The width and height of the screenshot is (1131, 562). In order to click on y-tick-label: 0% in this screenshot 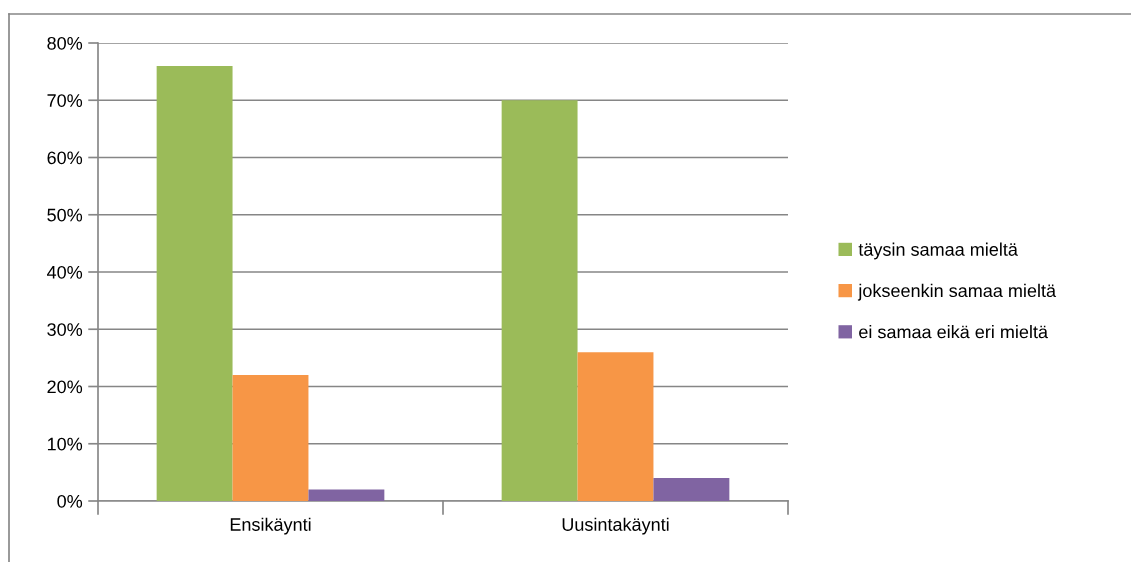, I will do `click(70, 501)`.